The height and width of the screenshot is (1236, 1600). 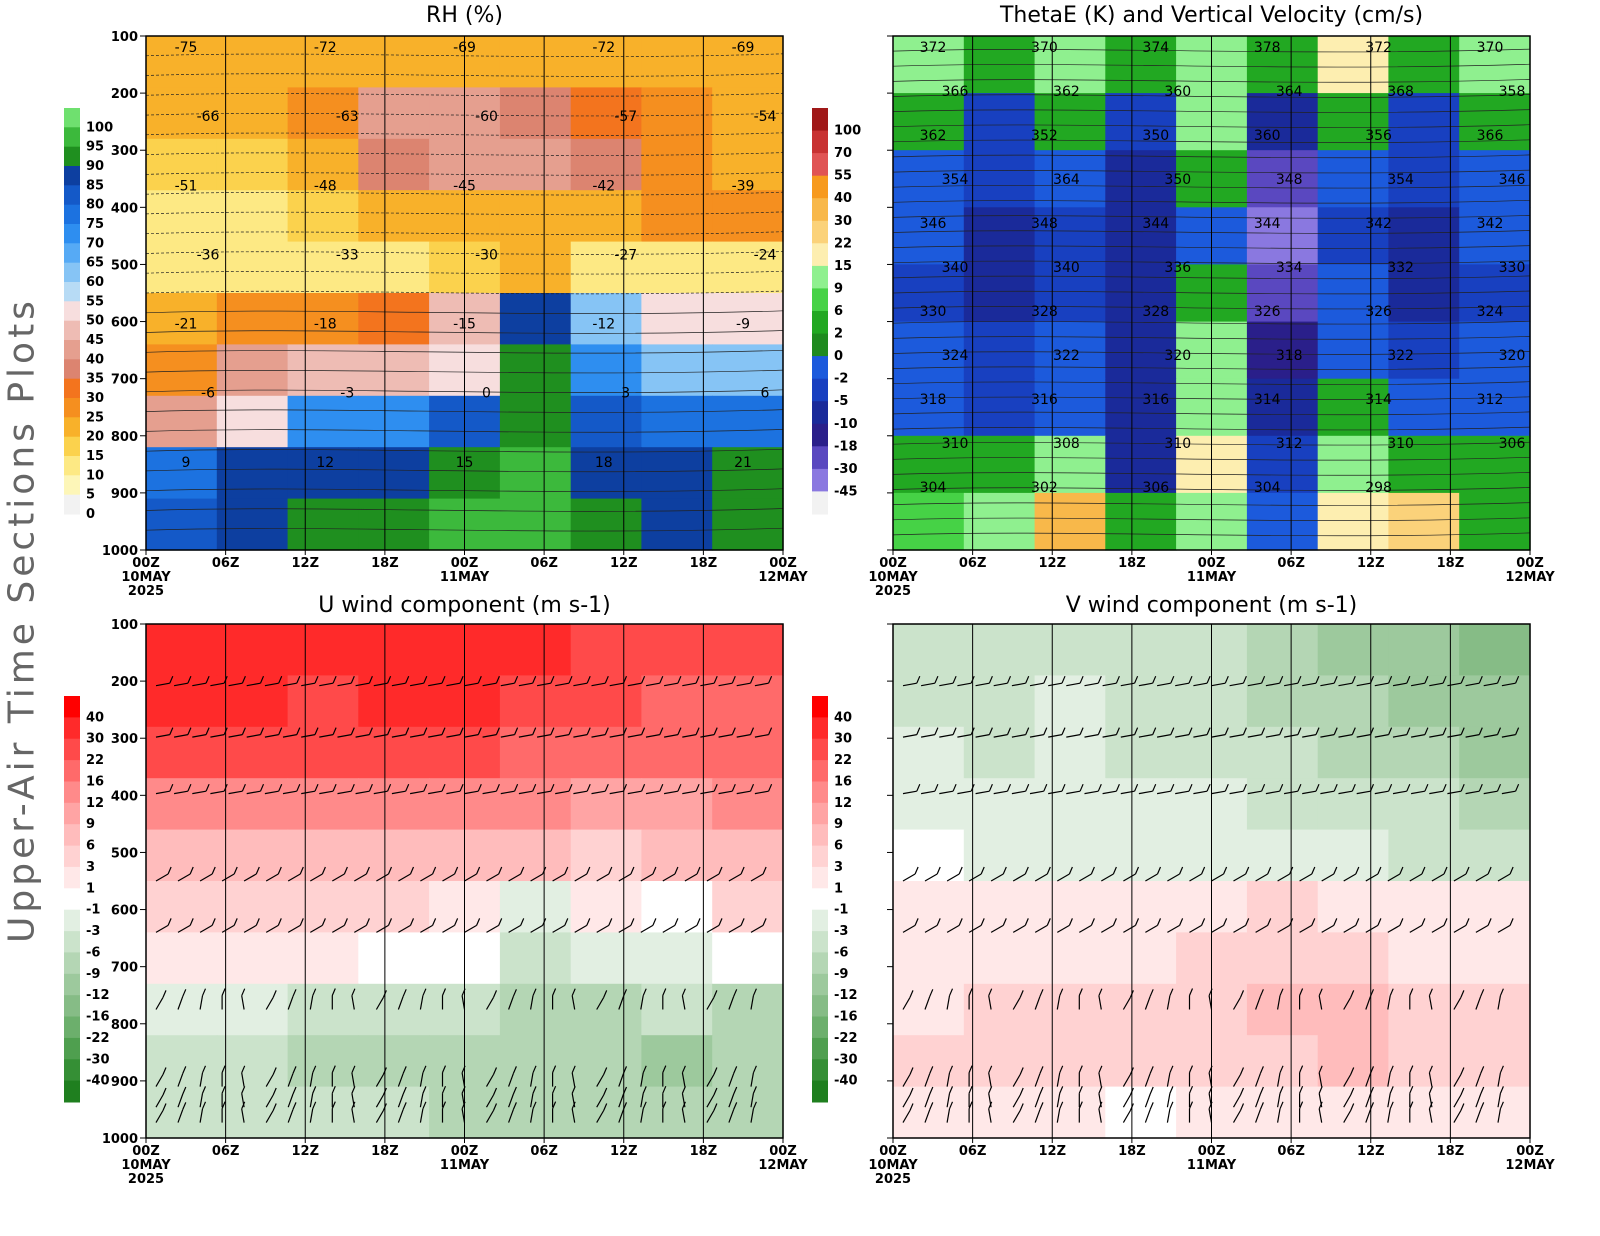 I want to click on colorbar-label: -2, so click(x=841, y=379).